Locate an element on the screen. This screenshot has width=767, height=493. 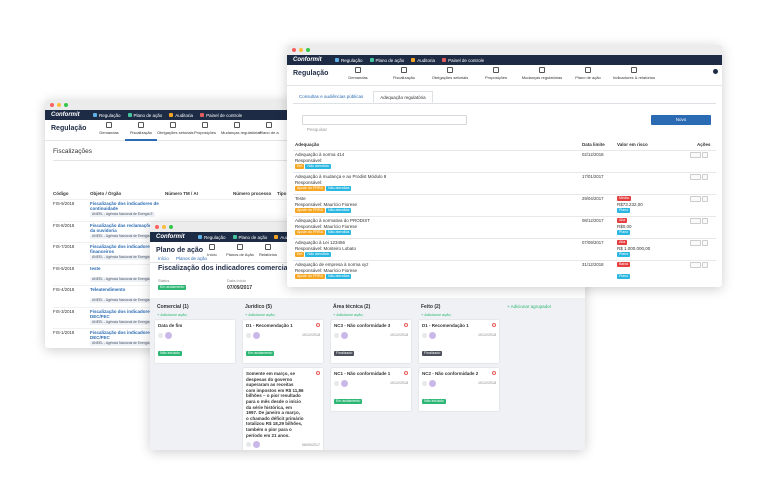
breadcrumb-1: Início is located at coordinates (163, 258).